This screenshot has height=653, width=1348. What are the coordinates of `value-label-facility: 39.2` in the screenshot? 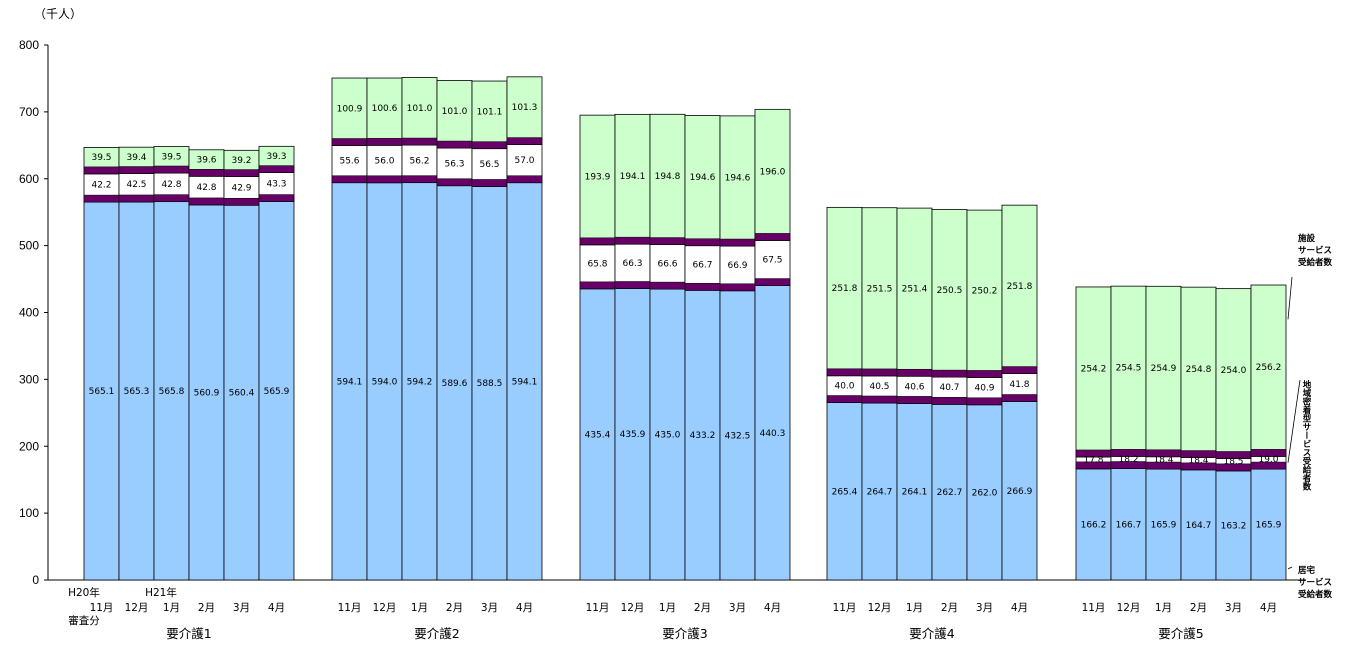 It's located at (241, 161).